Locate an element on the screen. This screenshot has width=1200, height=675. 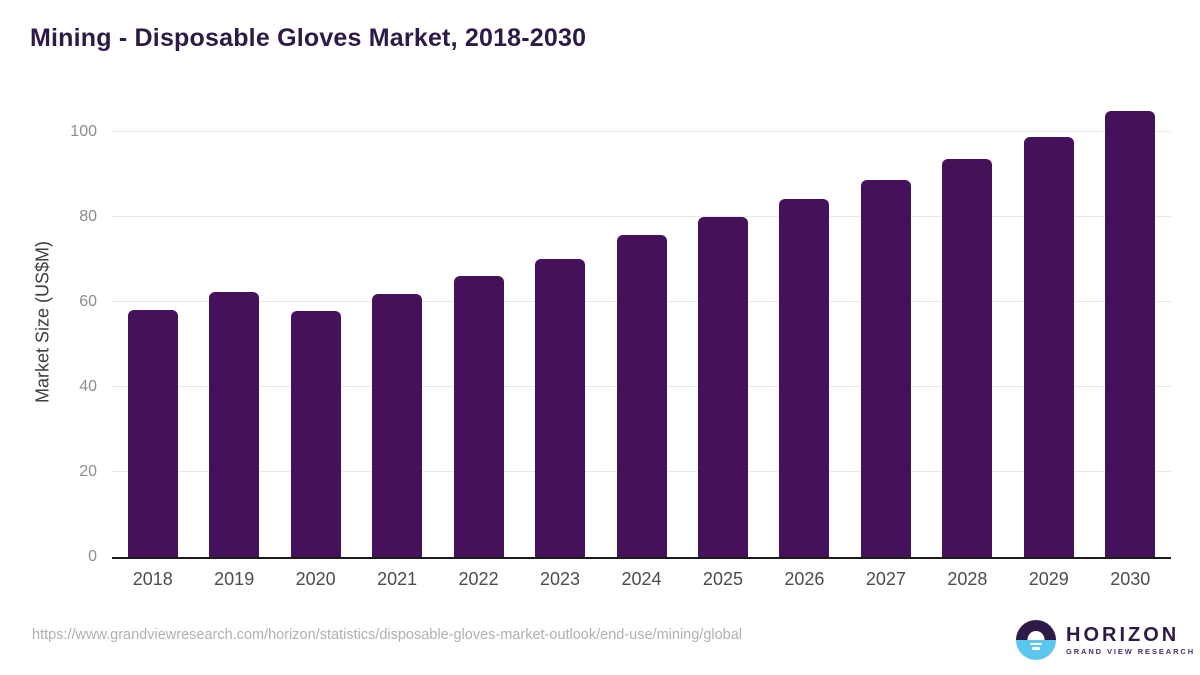
x-tick-2025: 2025 is located at coordinates (722, 579).